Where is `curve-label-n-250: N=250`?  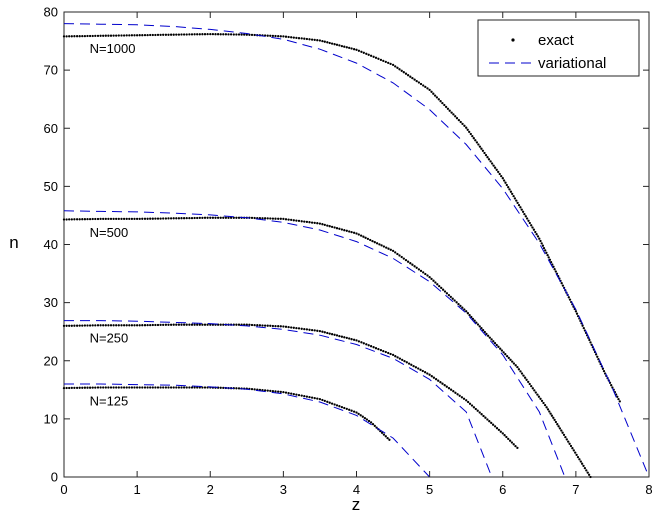 curve-label-n-250: N=250 is located at coordinates (109, 338).